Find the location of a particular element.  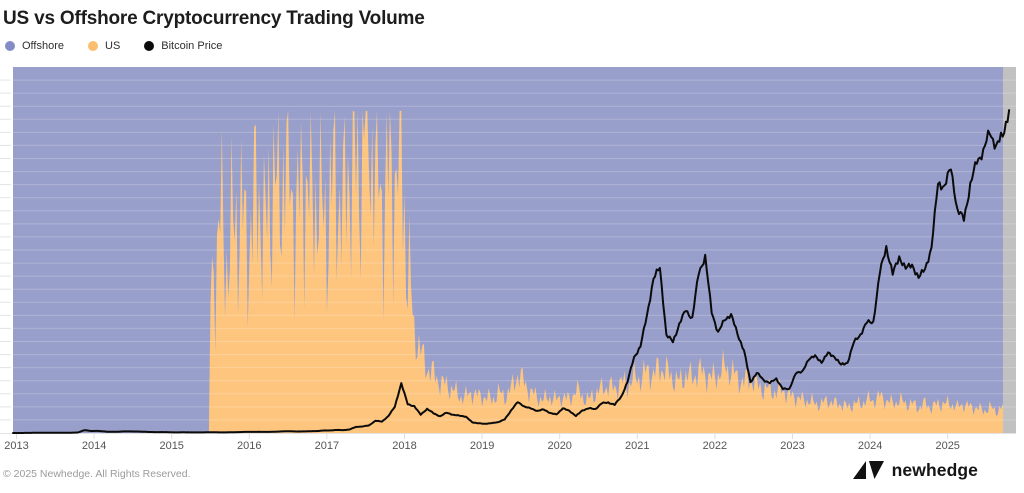

copyright-text: © 2025 Newhedge. All Rights Reserved. is located at coordinates (97, 474).